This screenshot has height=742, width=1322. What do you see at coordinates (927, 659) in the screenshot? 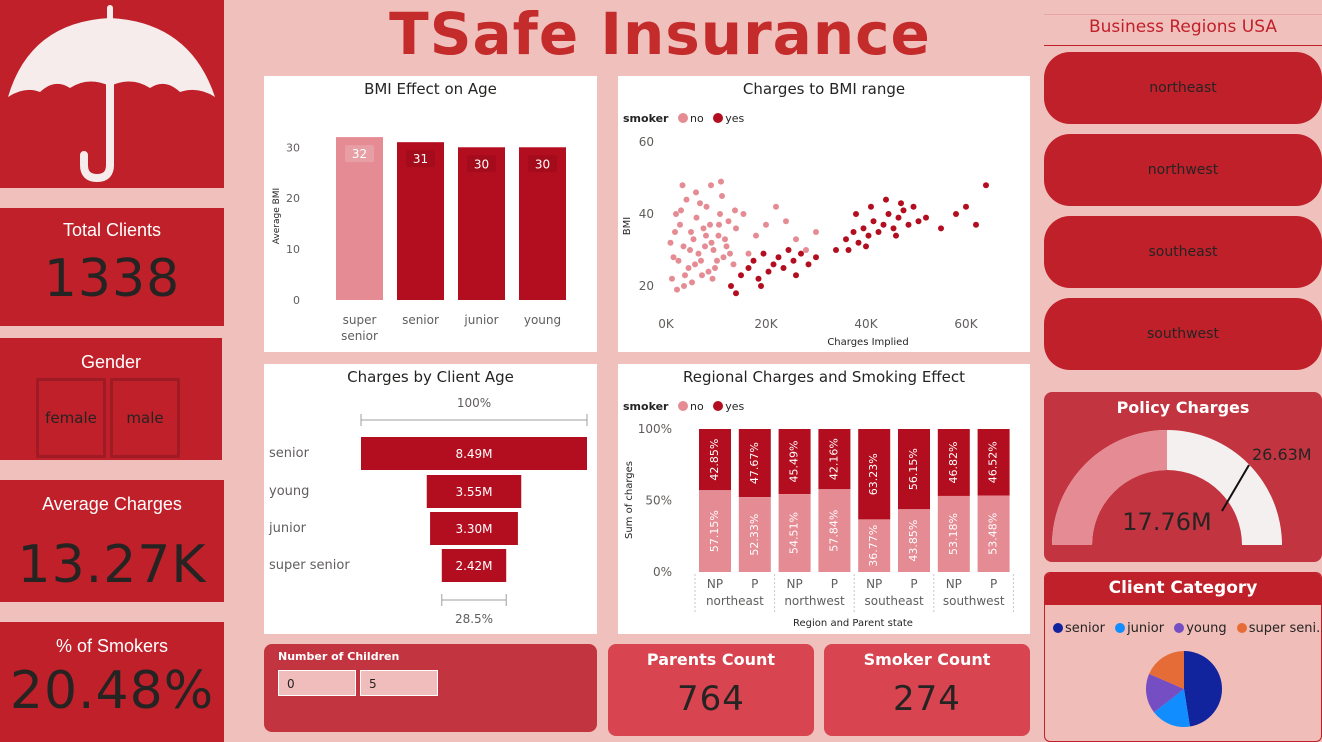
I see `smoker-count-label: Smoker Count` at bounding box center [927, 659].